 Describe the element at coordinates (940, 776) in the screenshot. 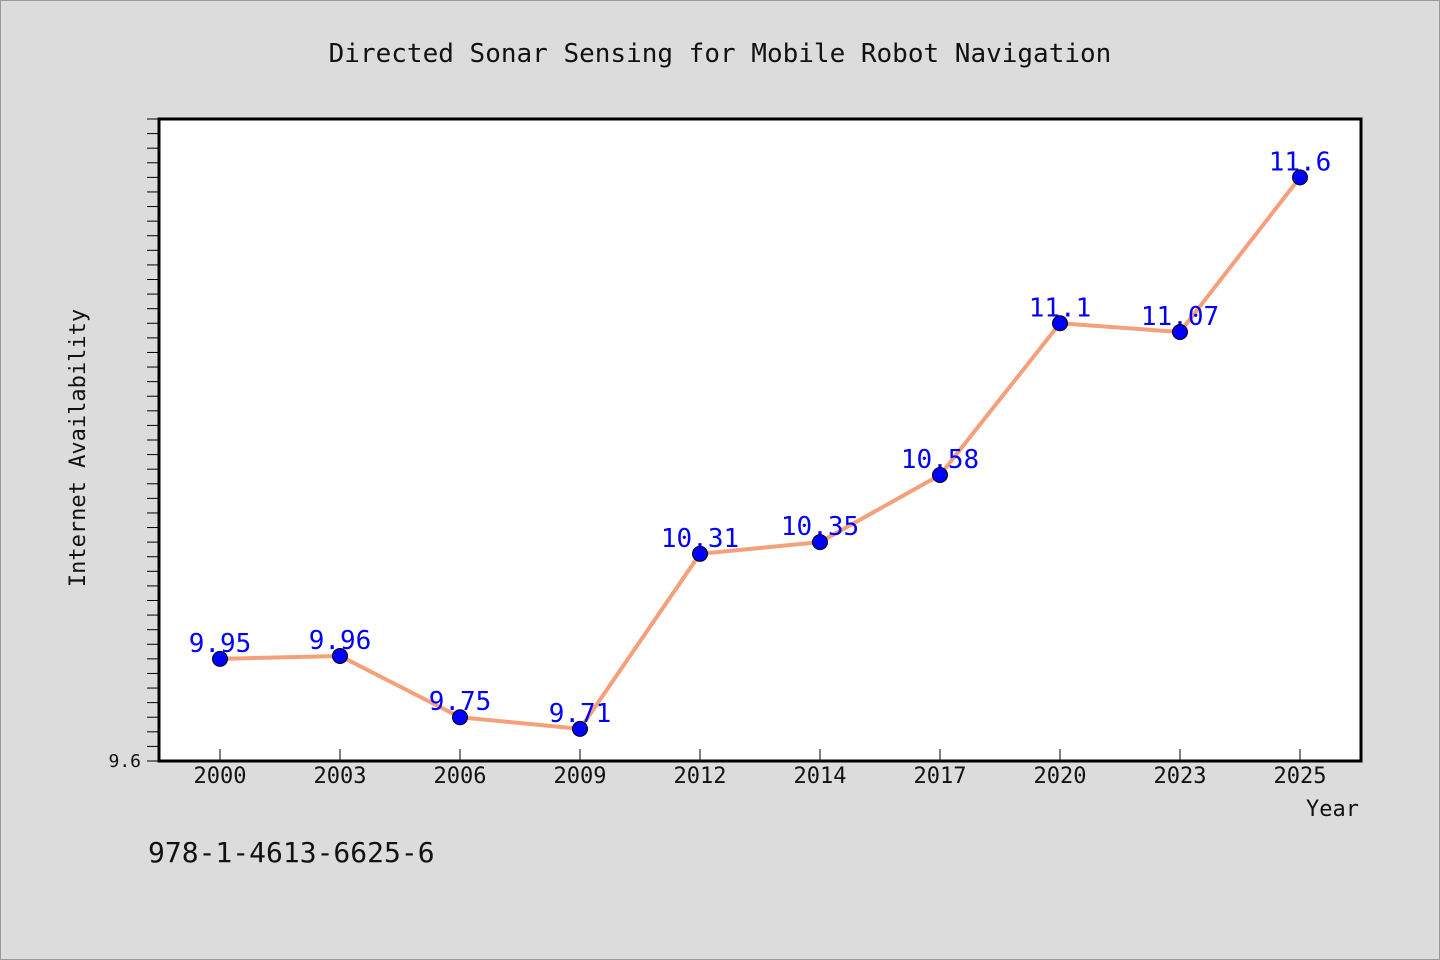

I see `x-tick-label: 2017` at that location.